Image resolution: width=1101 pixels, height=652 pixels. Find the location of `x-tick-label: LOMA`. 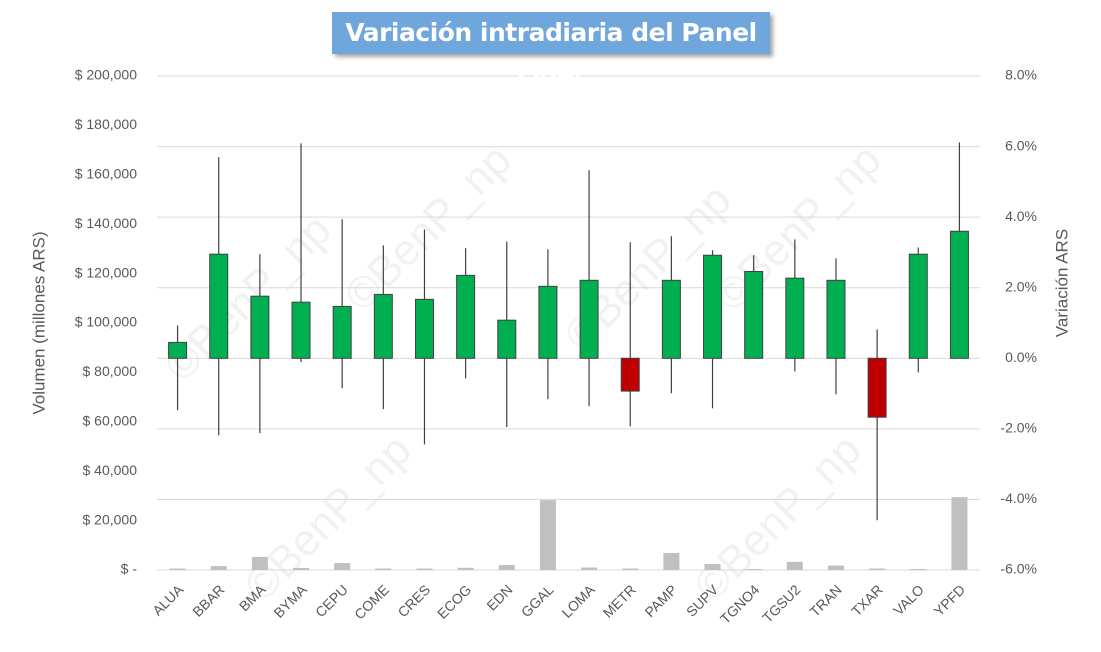

x-tick-label: LOMA is located at coordinates (578, 601).